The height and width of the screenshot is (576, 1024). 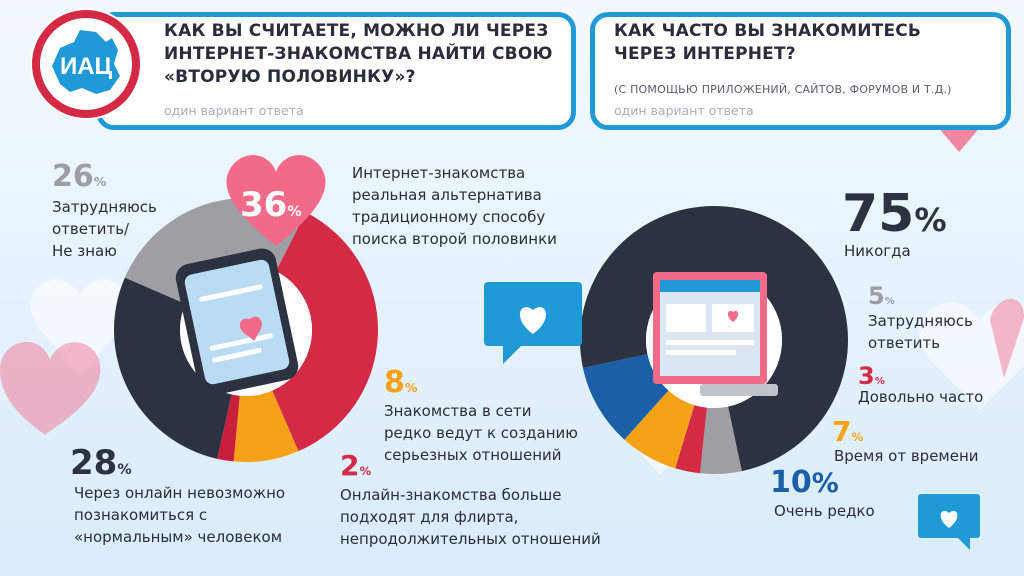 I want to click on value-number: 2, so click(x=350, y=465).